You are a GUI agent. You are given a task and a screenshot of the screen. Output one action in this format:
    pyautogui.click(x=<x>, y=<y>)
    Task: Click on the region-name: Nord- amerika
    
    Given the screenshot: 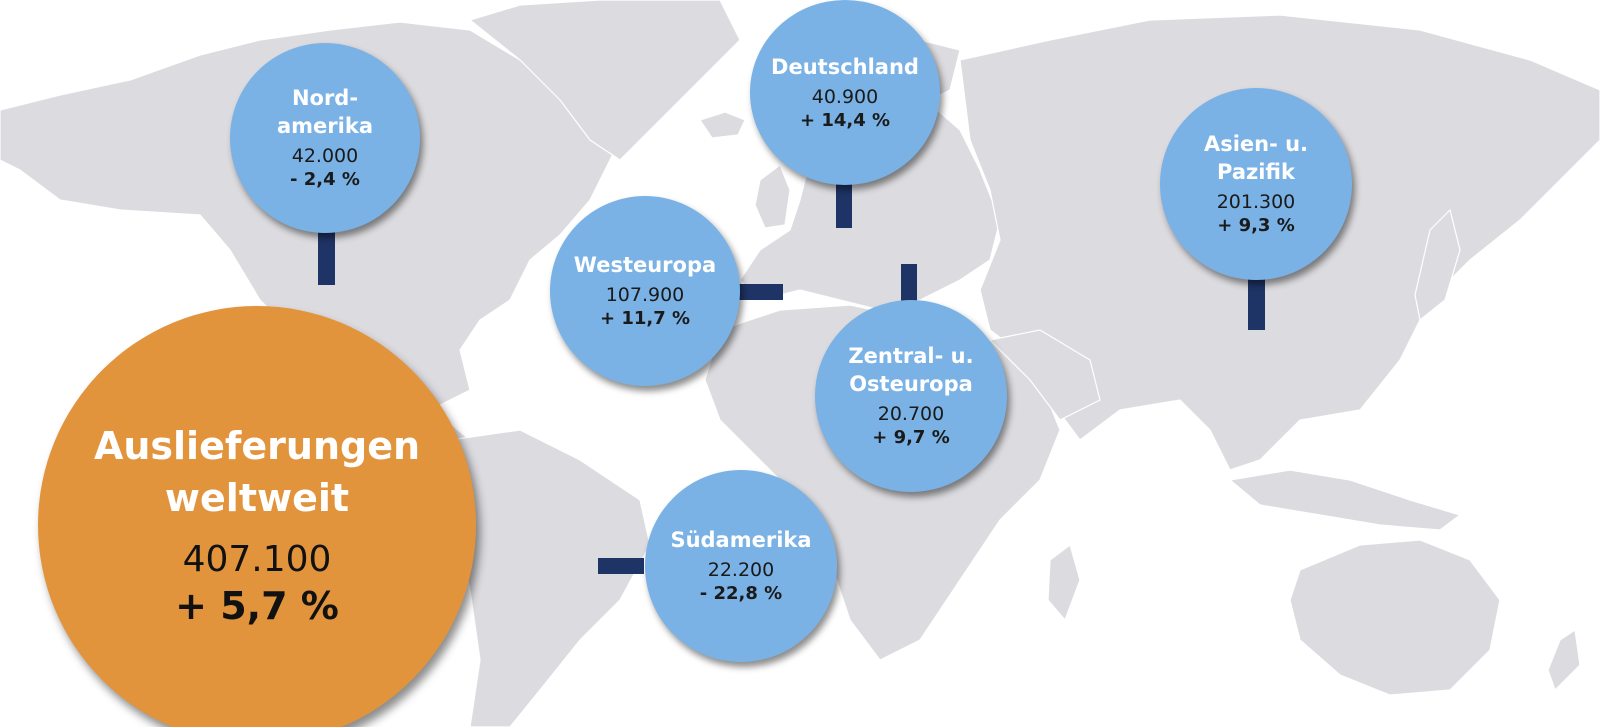 What is the action you would take?
    pyautogui.click(x=325, y=112)
    